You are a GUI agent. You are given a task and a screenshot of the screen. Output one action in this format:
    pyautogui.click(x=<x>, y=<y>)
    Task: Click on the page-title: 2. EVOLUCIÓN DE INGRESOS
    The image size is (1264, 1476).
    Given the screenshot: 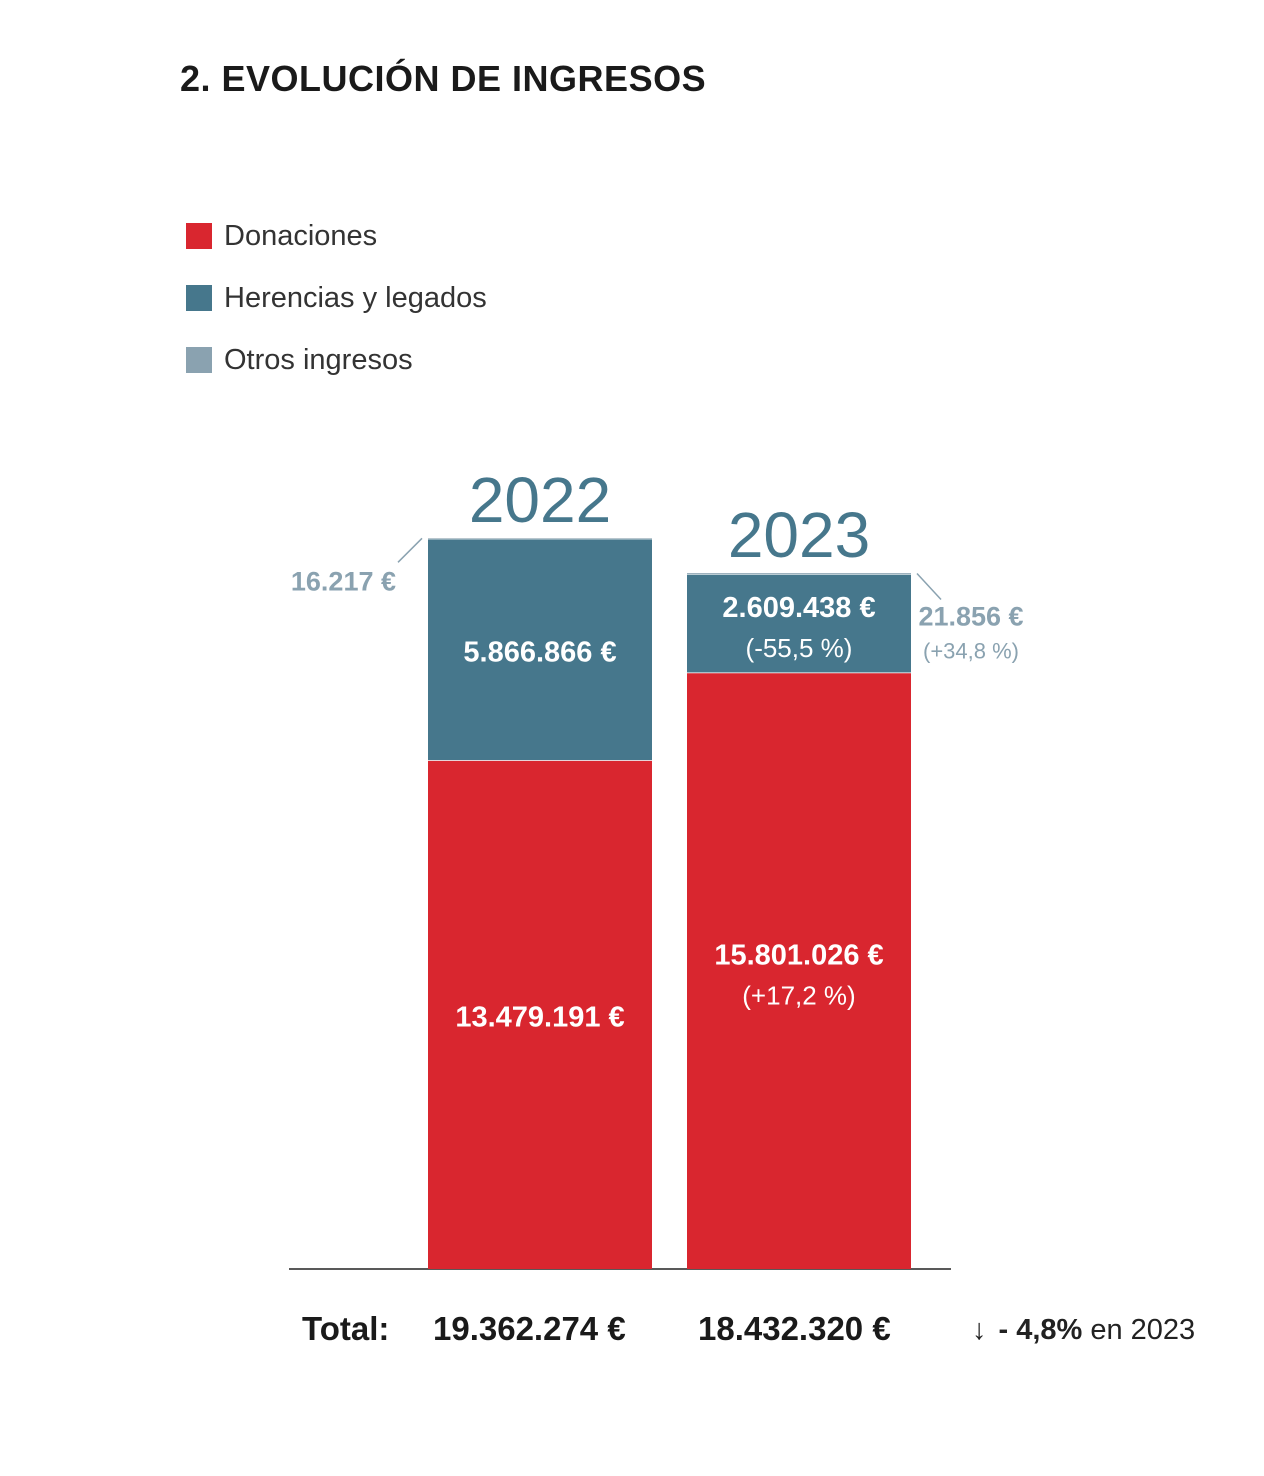 What is the action you would take?
    pyautogui.click(x=443, y=78)
    